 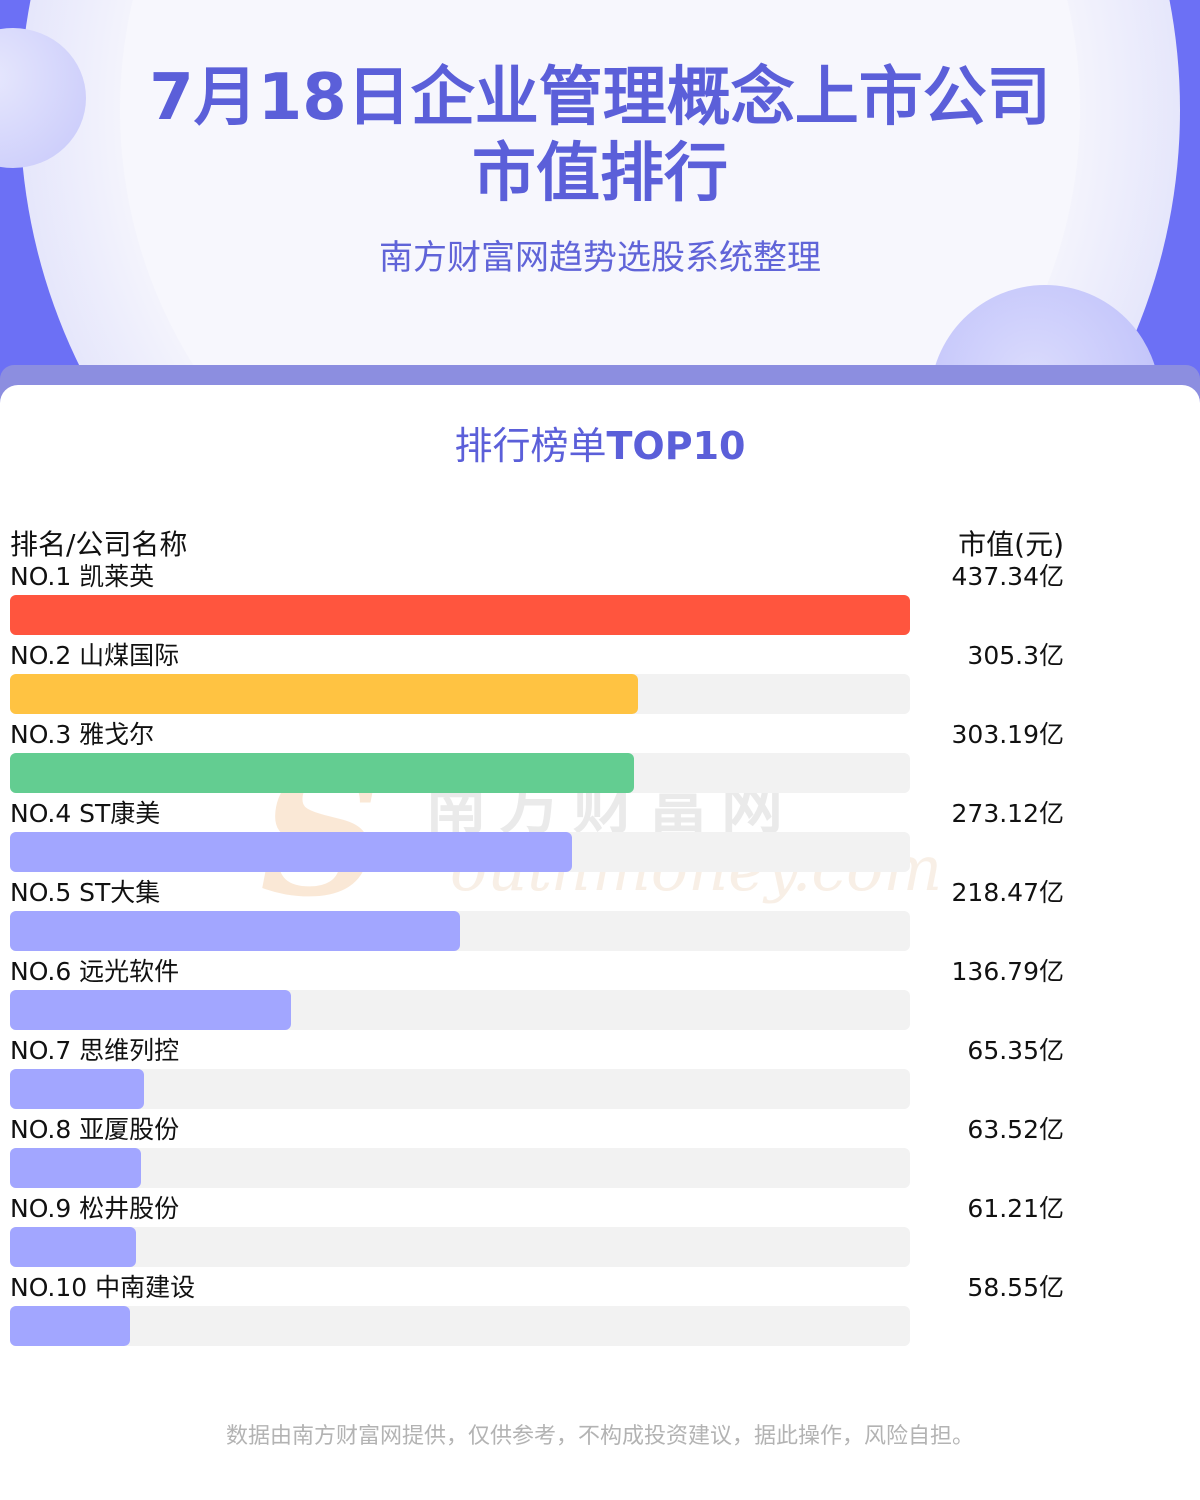 I want to click on ranking-row: NO.1 凯莱英 437.34亿, so click(x=600, y=600).